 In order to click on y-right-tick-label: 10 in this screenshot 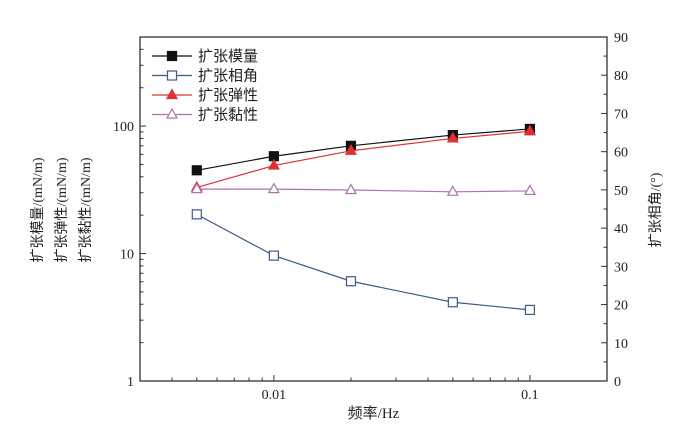, I will do `click(621, 344)`.